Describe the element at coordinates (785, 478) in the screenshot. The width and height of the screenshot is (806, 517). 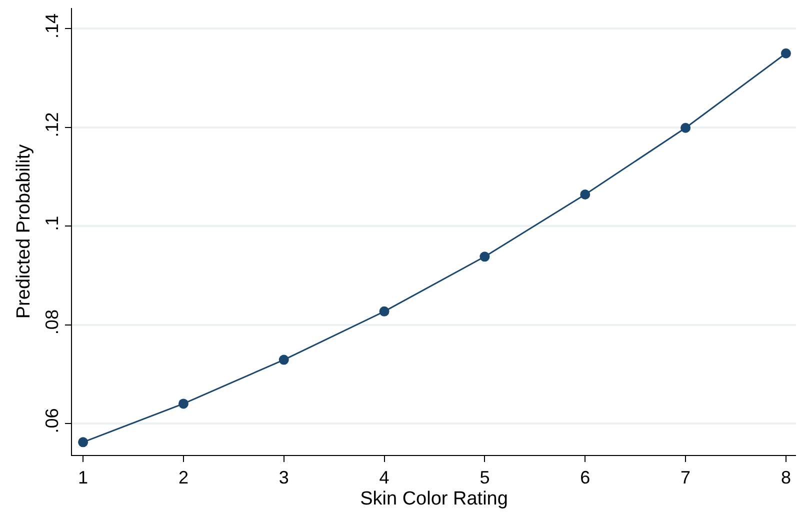
I see `x-tick-label: 8` at that location.